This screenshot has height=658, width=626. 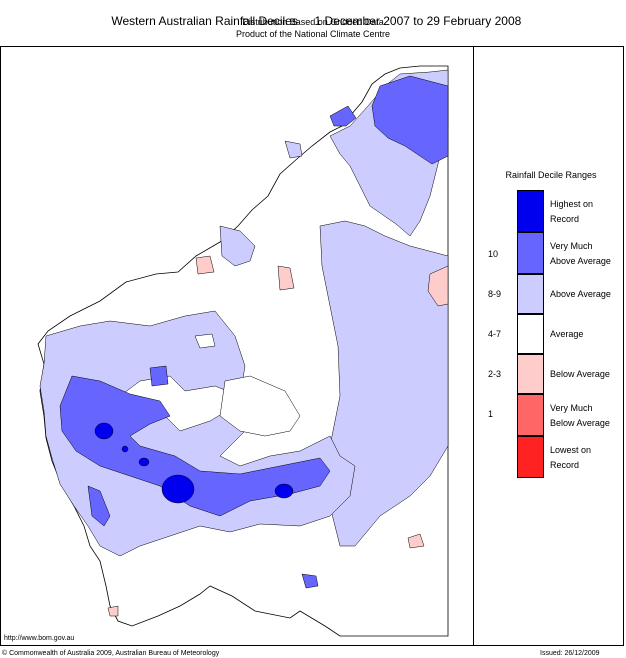 What do you see at coordinates (204, 21) in the screenshot?
I see `map-title-left: Western Australian Rainfall Deciles` at bounding box center [204, 21].